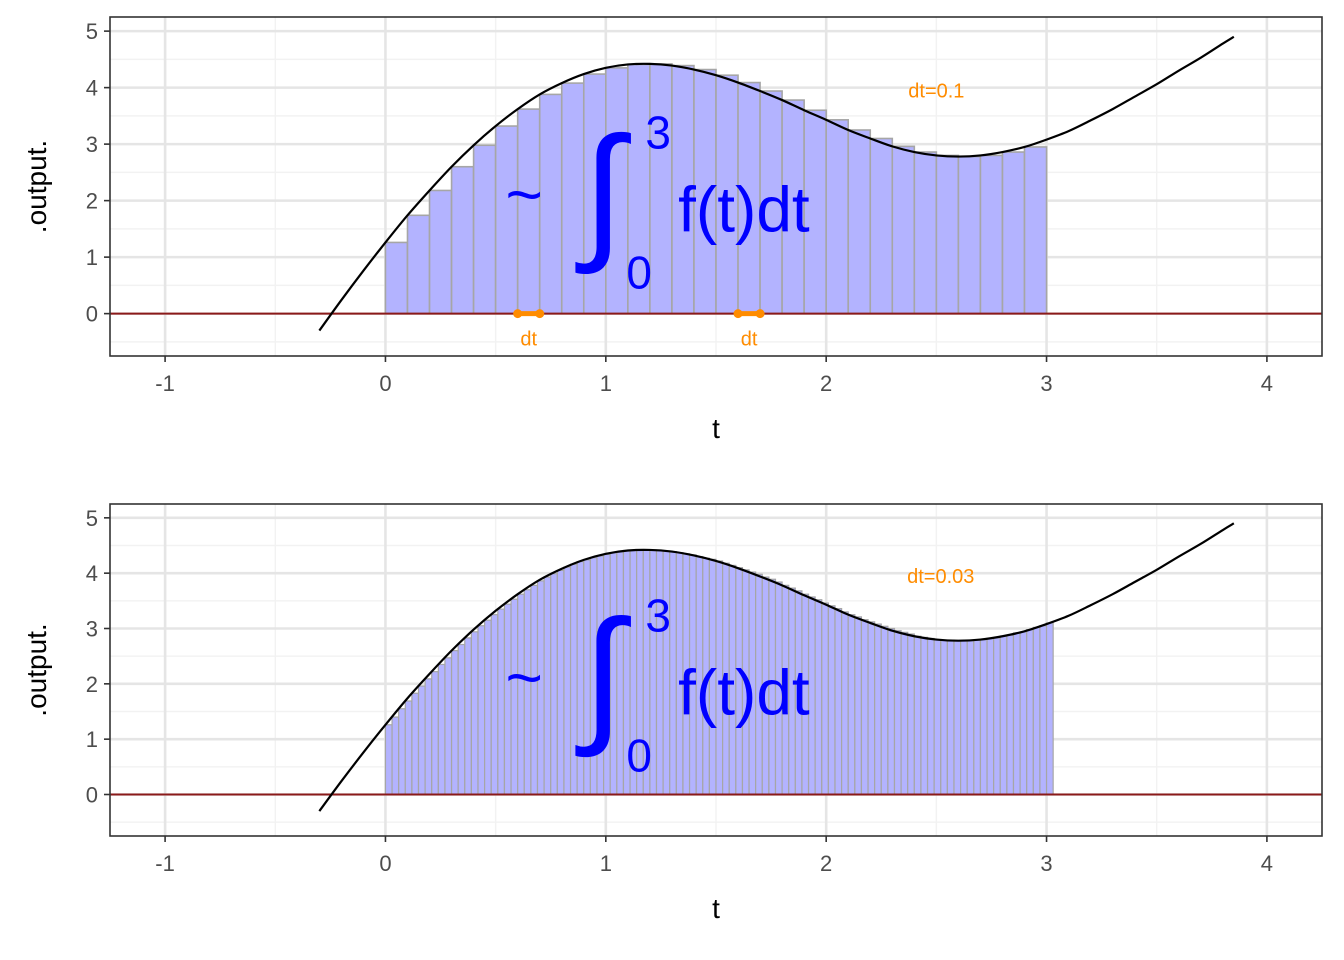 Image resolution: width=1344 pixels, height=960 pixels. I want to click on x-tick-label: 3, so click(1046, 383).